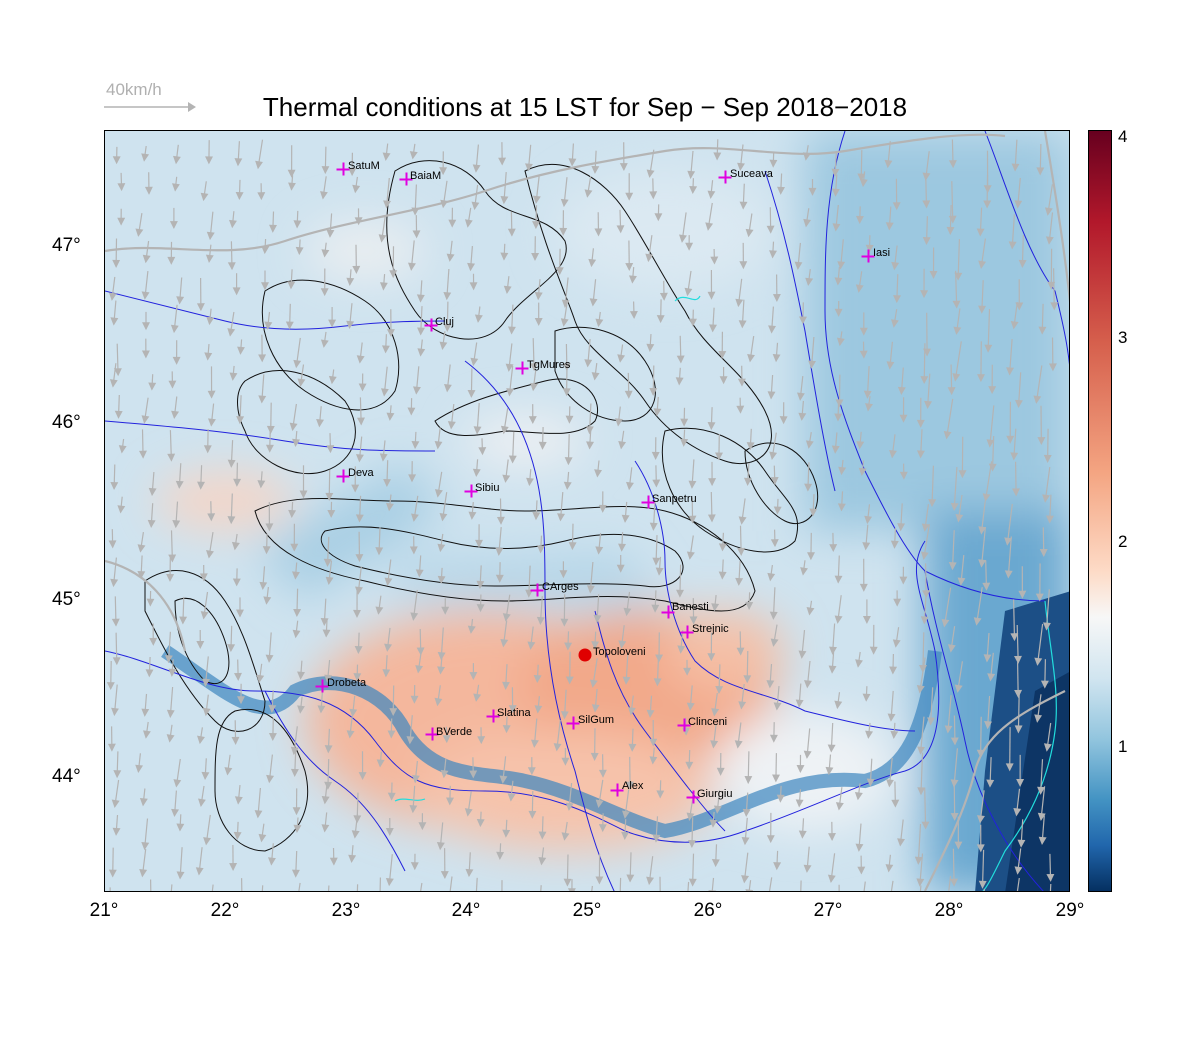  I want to click on city-label-sanpetru: Sanpetru, so click(674, 499).